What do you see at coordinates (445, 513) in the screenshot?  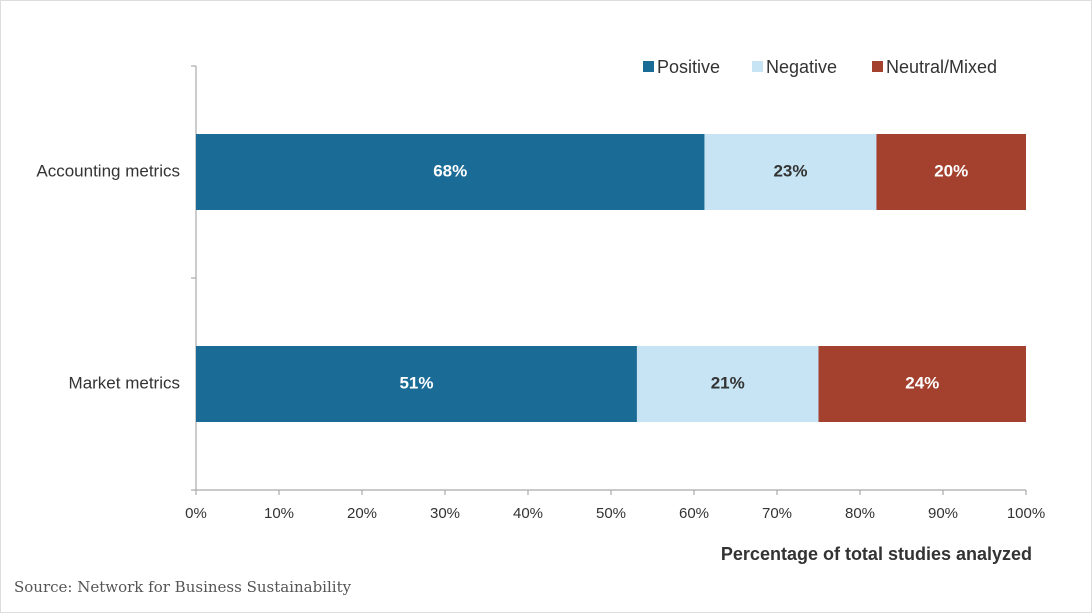 I see `x-tick-label: 30%` at bounding box center [445, 513].